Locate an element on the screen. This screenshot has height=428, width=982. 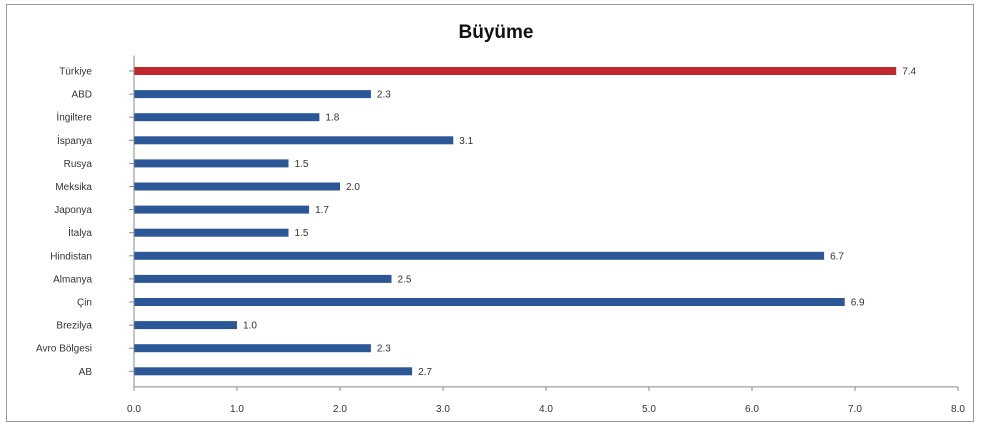
value-label: 6.7 is located at coordinates (837, 256).